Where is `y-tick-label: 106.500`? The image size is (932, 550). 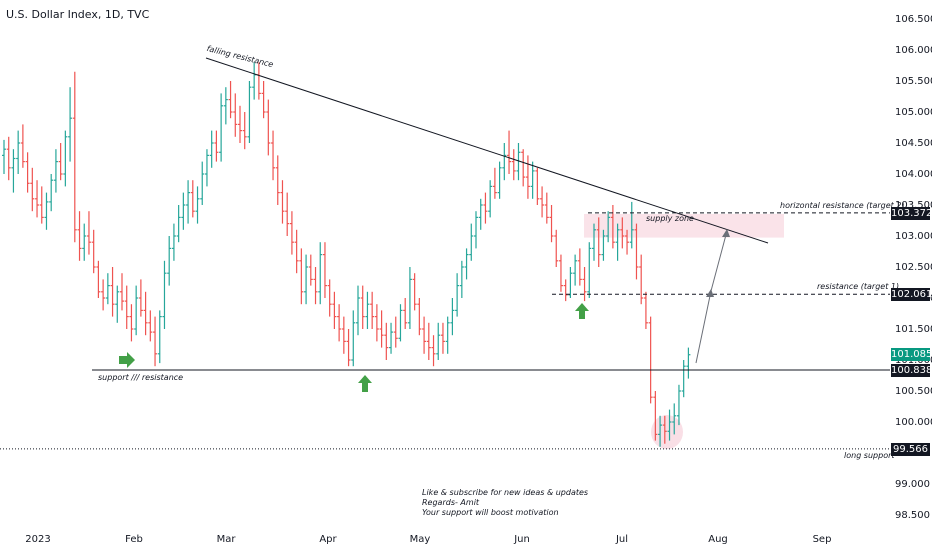
y-tick-label: 106.500 is located at coordinates (913, 19).